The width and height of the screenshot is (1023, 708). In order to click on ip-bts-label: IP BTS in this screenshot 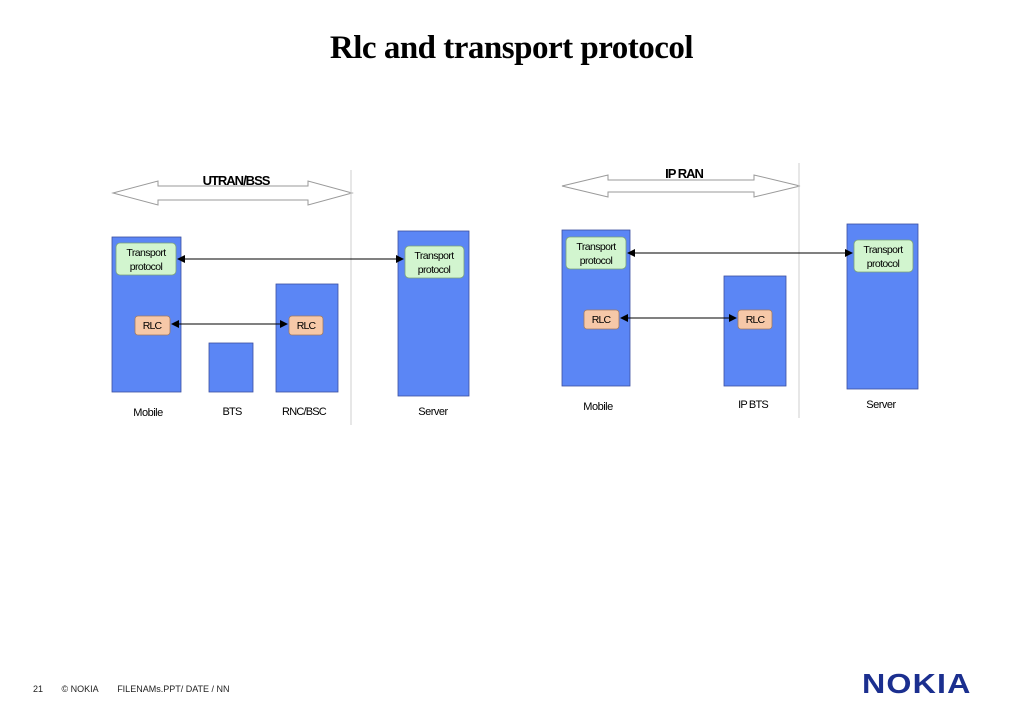, I will do `click(753, 405)`.